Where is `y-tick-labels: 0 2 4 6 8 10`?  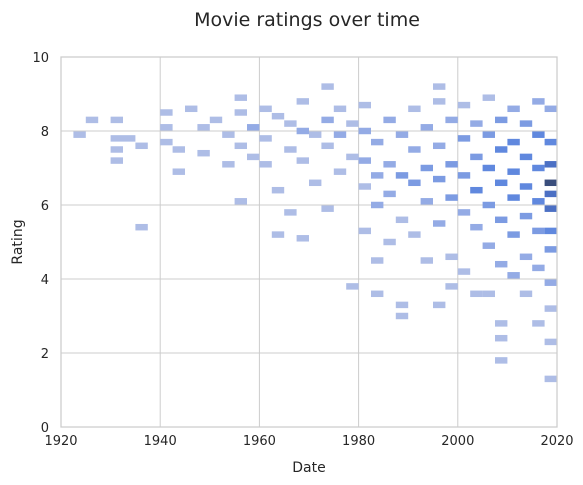 y-tick-labels: 0 2 4 6 8 10 is located at coordinates (40, 243).